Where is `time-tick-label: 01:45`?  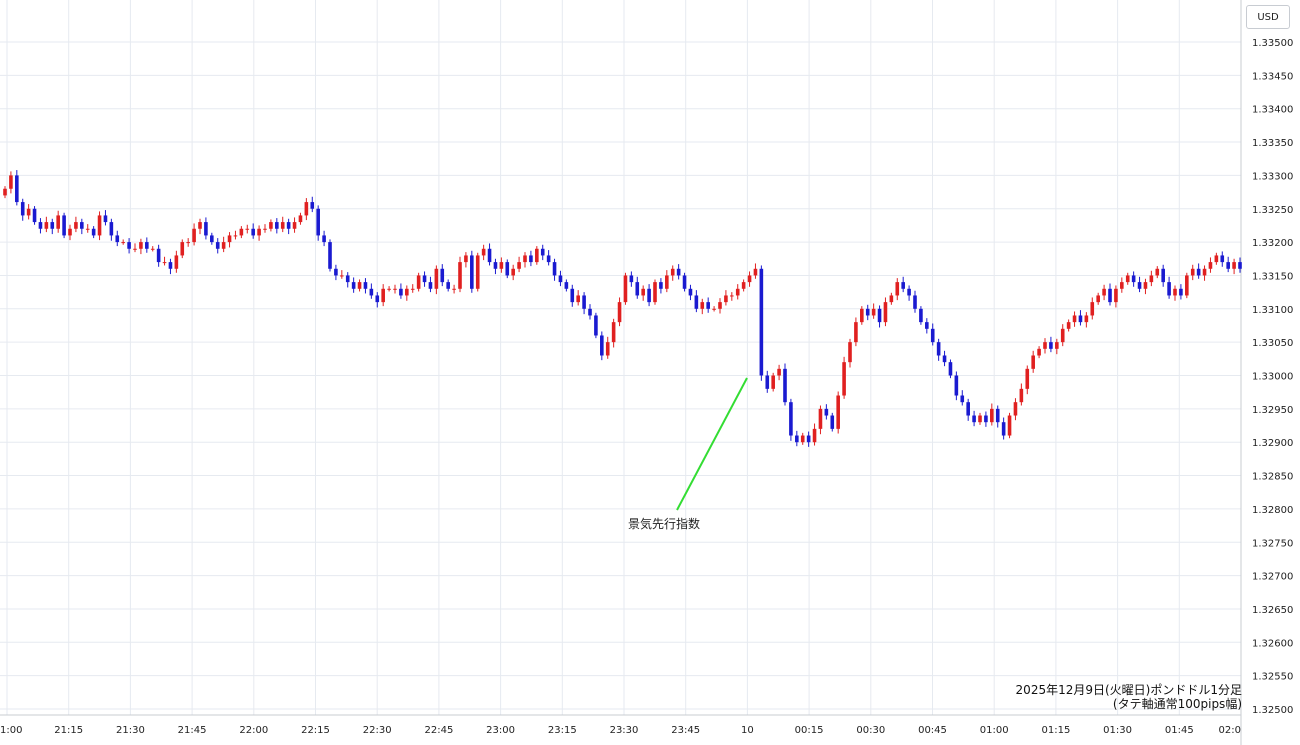
time-tick-label: 01:45 is located at coordinates (1179, 730).